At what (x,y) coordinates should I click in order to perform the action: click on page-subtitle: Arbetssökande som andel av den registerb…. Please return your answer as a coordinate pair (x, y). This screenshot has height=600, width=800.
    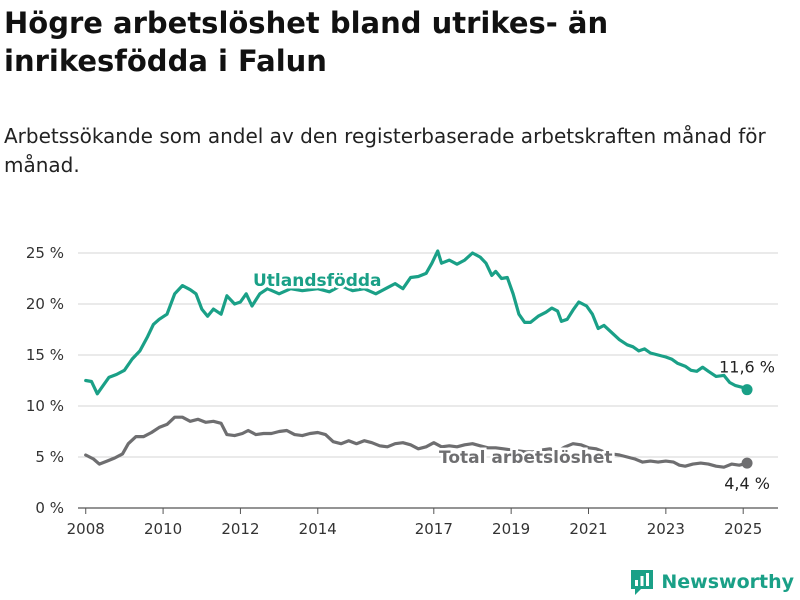
    Looking at the image, I should click on (385, 150).